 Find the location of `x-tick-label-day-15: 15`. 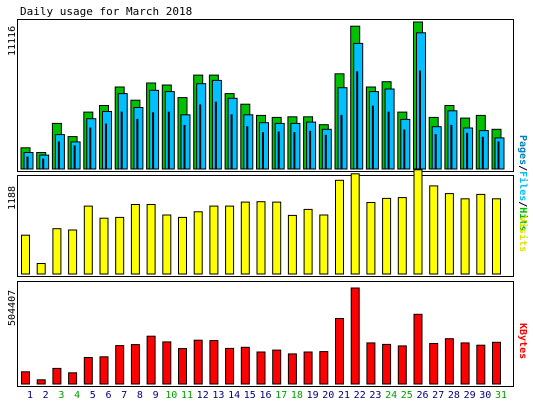

x-tick-label-day-15: 15 is located at coordinates (250, 395).